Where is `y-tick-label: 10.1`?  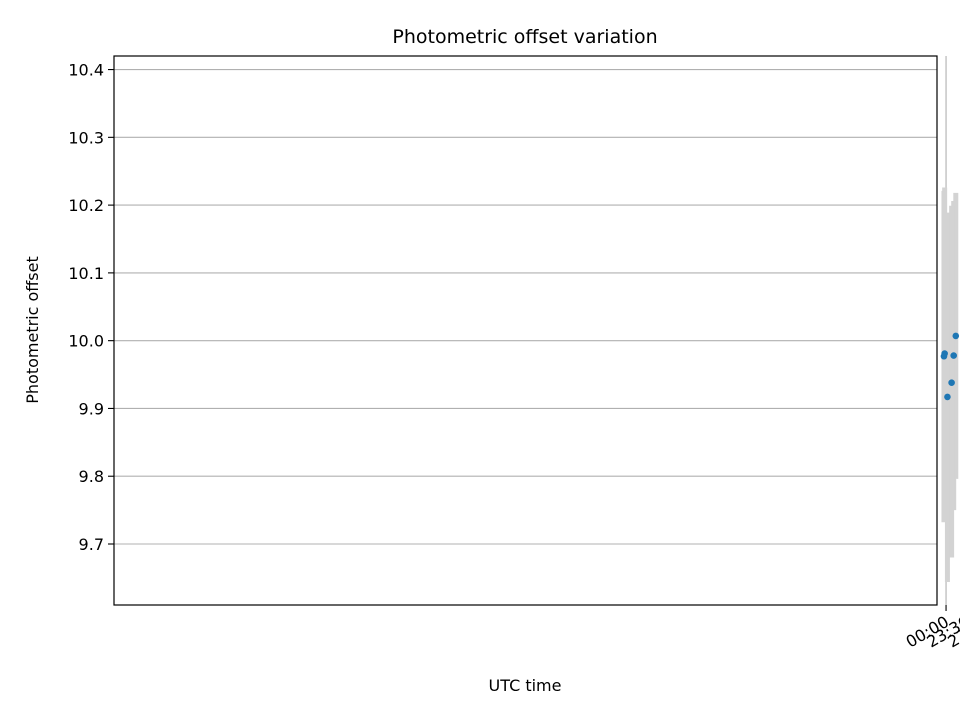
y-tick-label: 10.1 is located at coordinates (86, 273).